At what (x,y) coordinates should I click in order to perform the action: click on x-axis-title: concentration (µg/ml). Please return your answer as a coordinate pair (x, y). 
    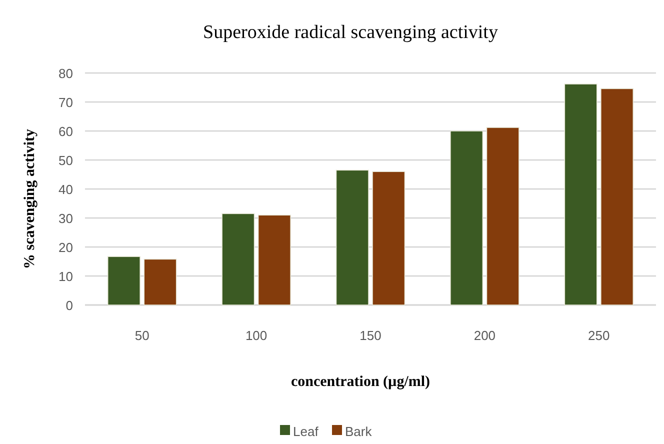
    Looking at the image, I should click on (360, 382).